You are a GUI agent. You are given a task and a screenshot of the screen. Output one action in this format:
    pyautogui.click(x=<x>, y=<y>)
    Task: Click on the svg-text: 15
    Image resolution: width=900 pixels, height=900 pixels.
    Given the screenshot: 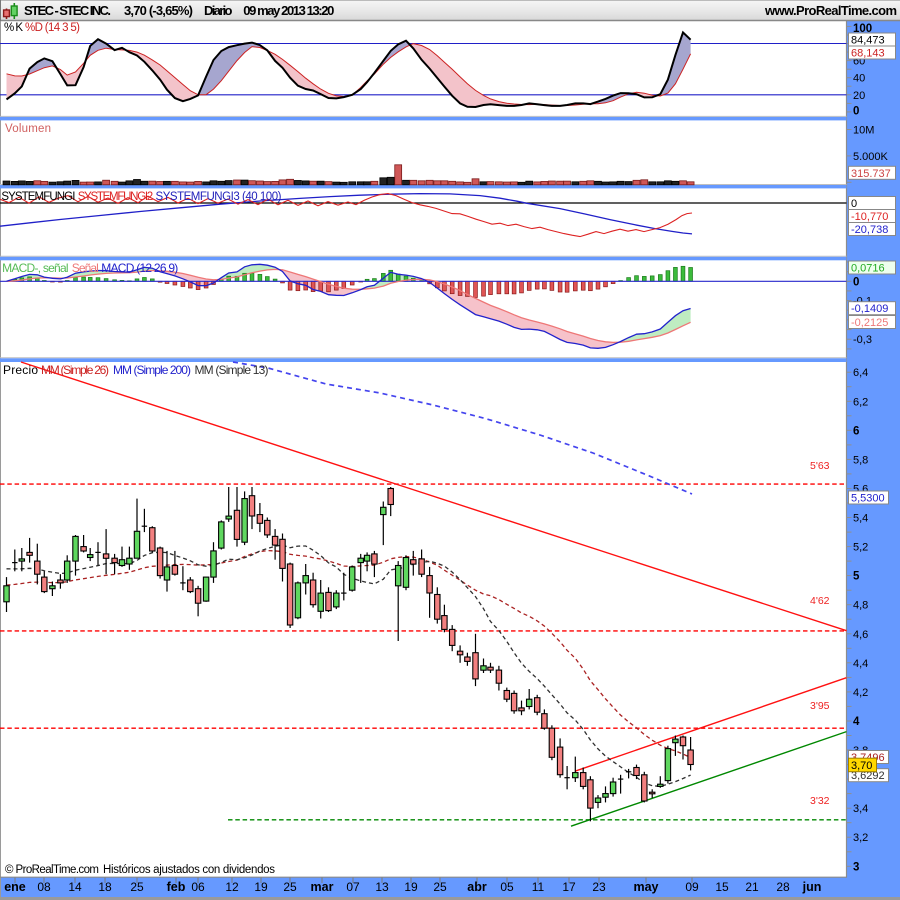 What is the action you would take?
    pyautogui.click(x=722, y=887)
    